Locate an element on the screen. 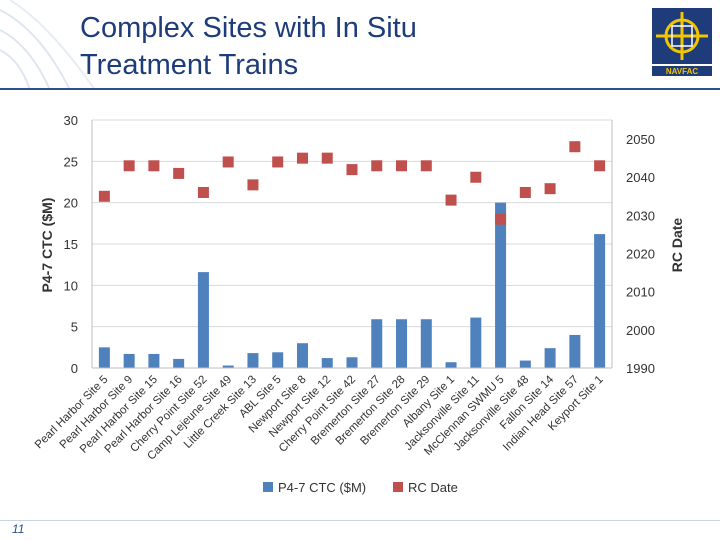  marker-series is located at coordinates (352, 183).